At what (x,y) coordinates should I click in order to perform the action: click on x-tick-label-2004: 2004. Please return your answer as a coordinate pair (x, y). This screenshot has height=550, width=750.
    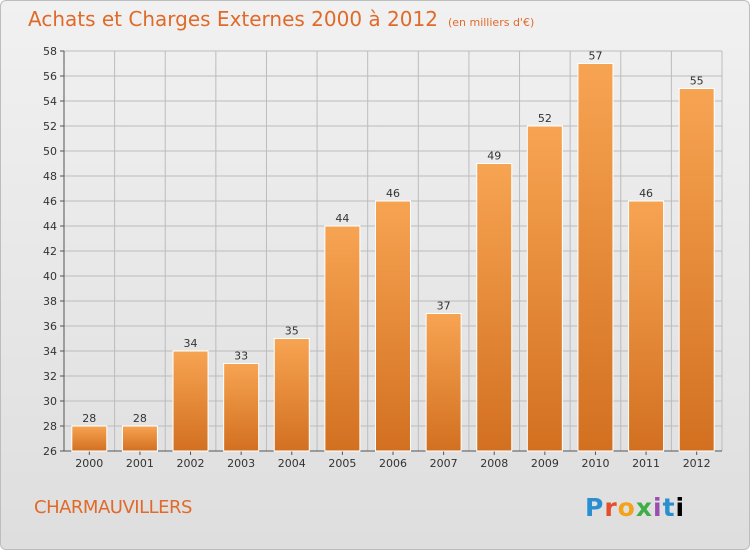
    Looking at the image, I should click on (292, 463).